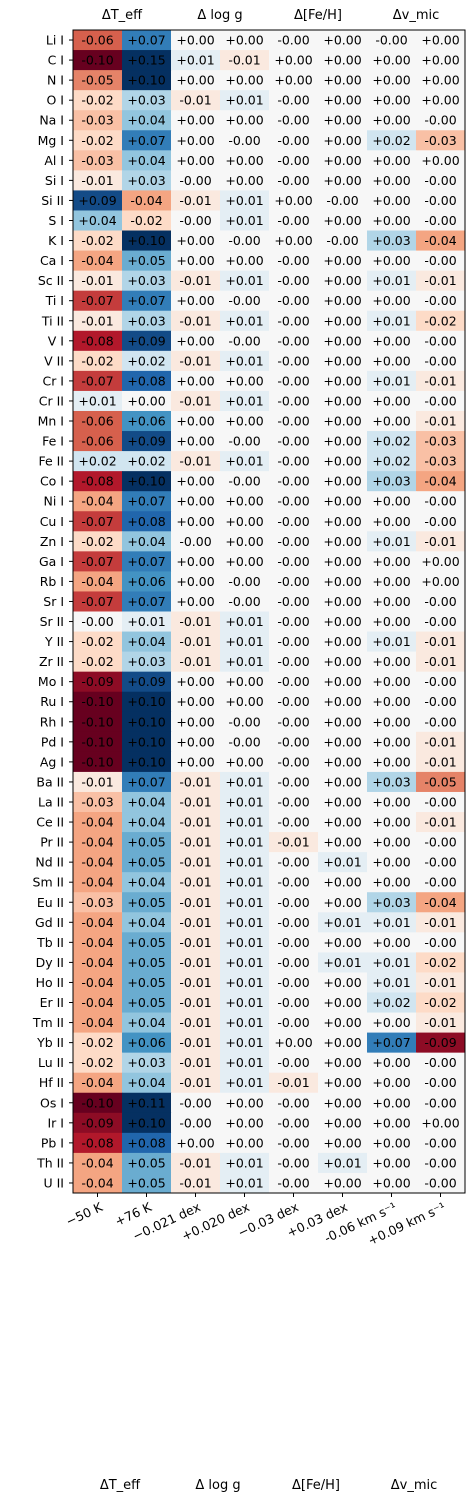 The width and height of the screenshot is (473, 1503). Describe the element at coordinates (51, 561) in the screenshot. I see `row-label: Ga I` at that location.